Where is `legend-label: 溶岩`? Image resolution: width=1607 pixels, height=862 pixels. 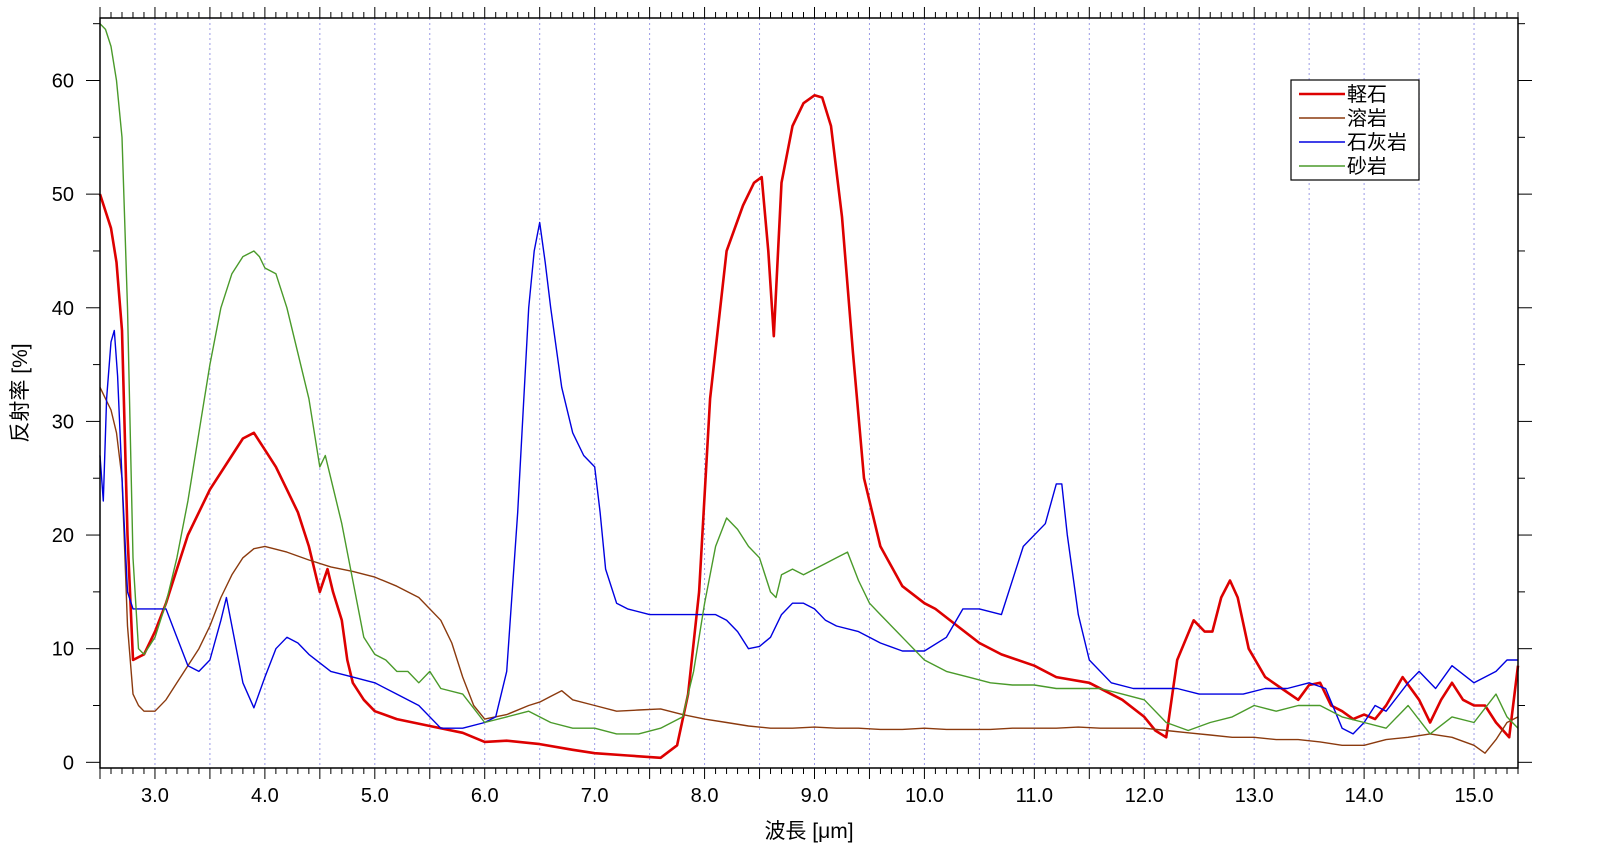
legend-label: 溶岩 is located at coordinates (1367, 118).